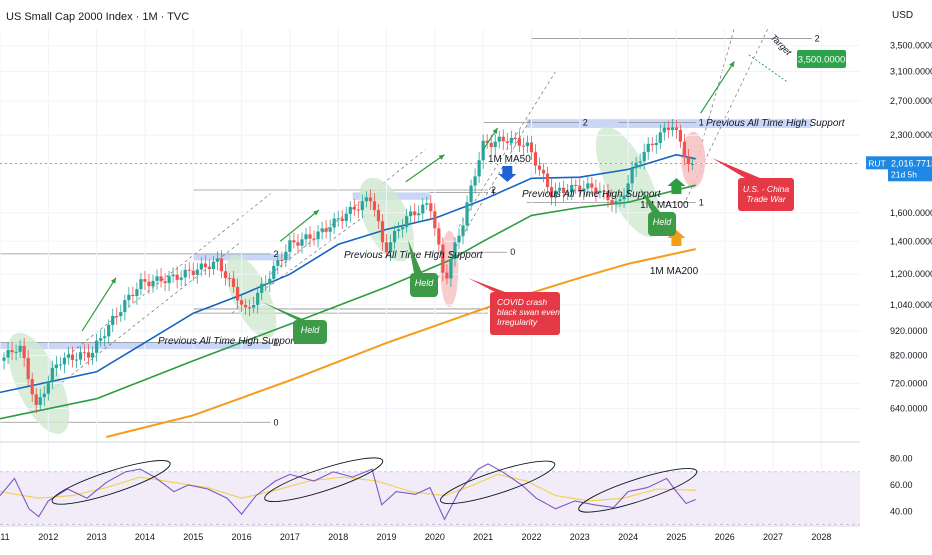 The image size is (932, 555). I want to click on rsi-band, so click(430, 498).